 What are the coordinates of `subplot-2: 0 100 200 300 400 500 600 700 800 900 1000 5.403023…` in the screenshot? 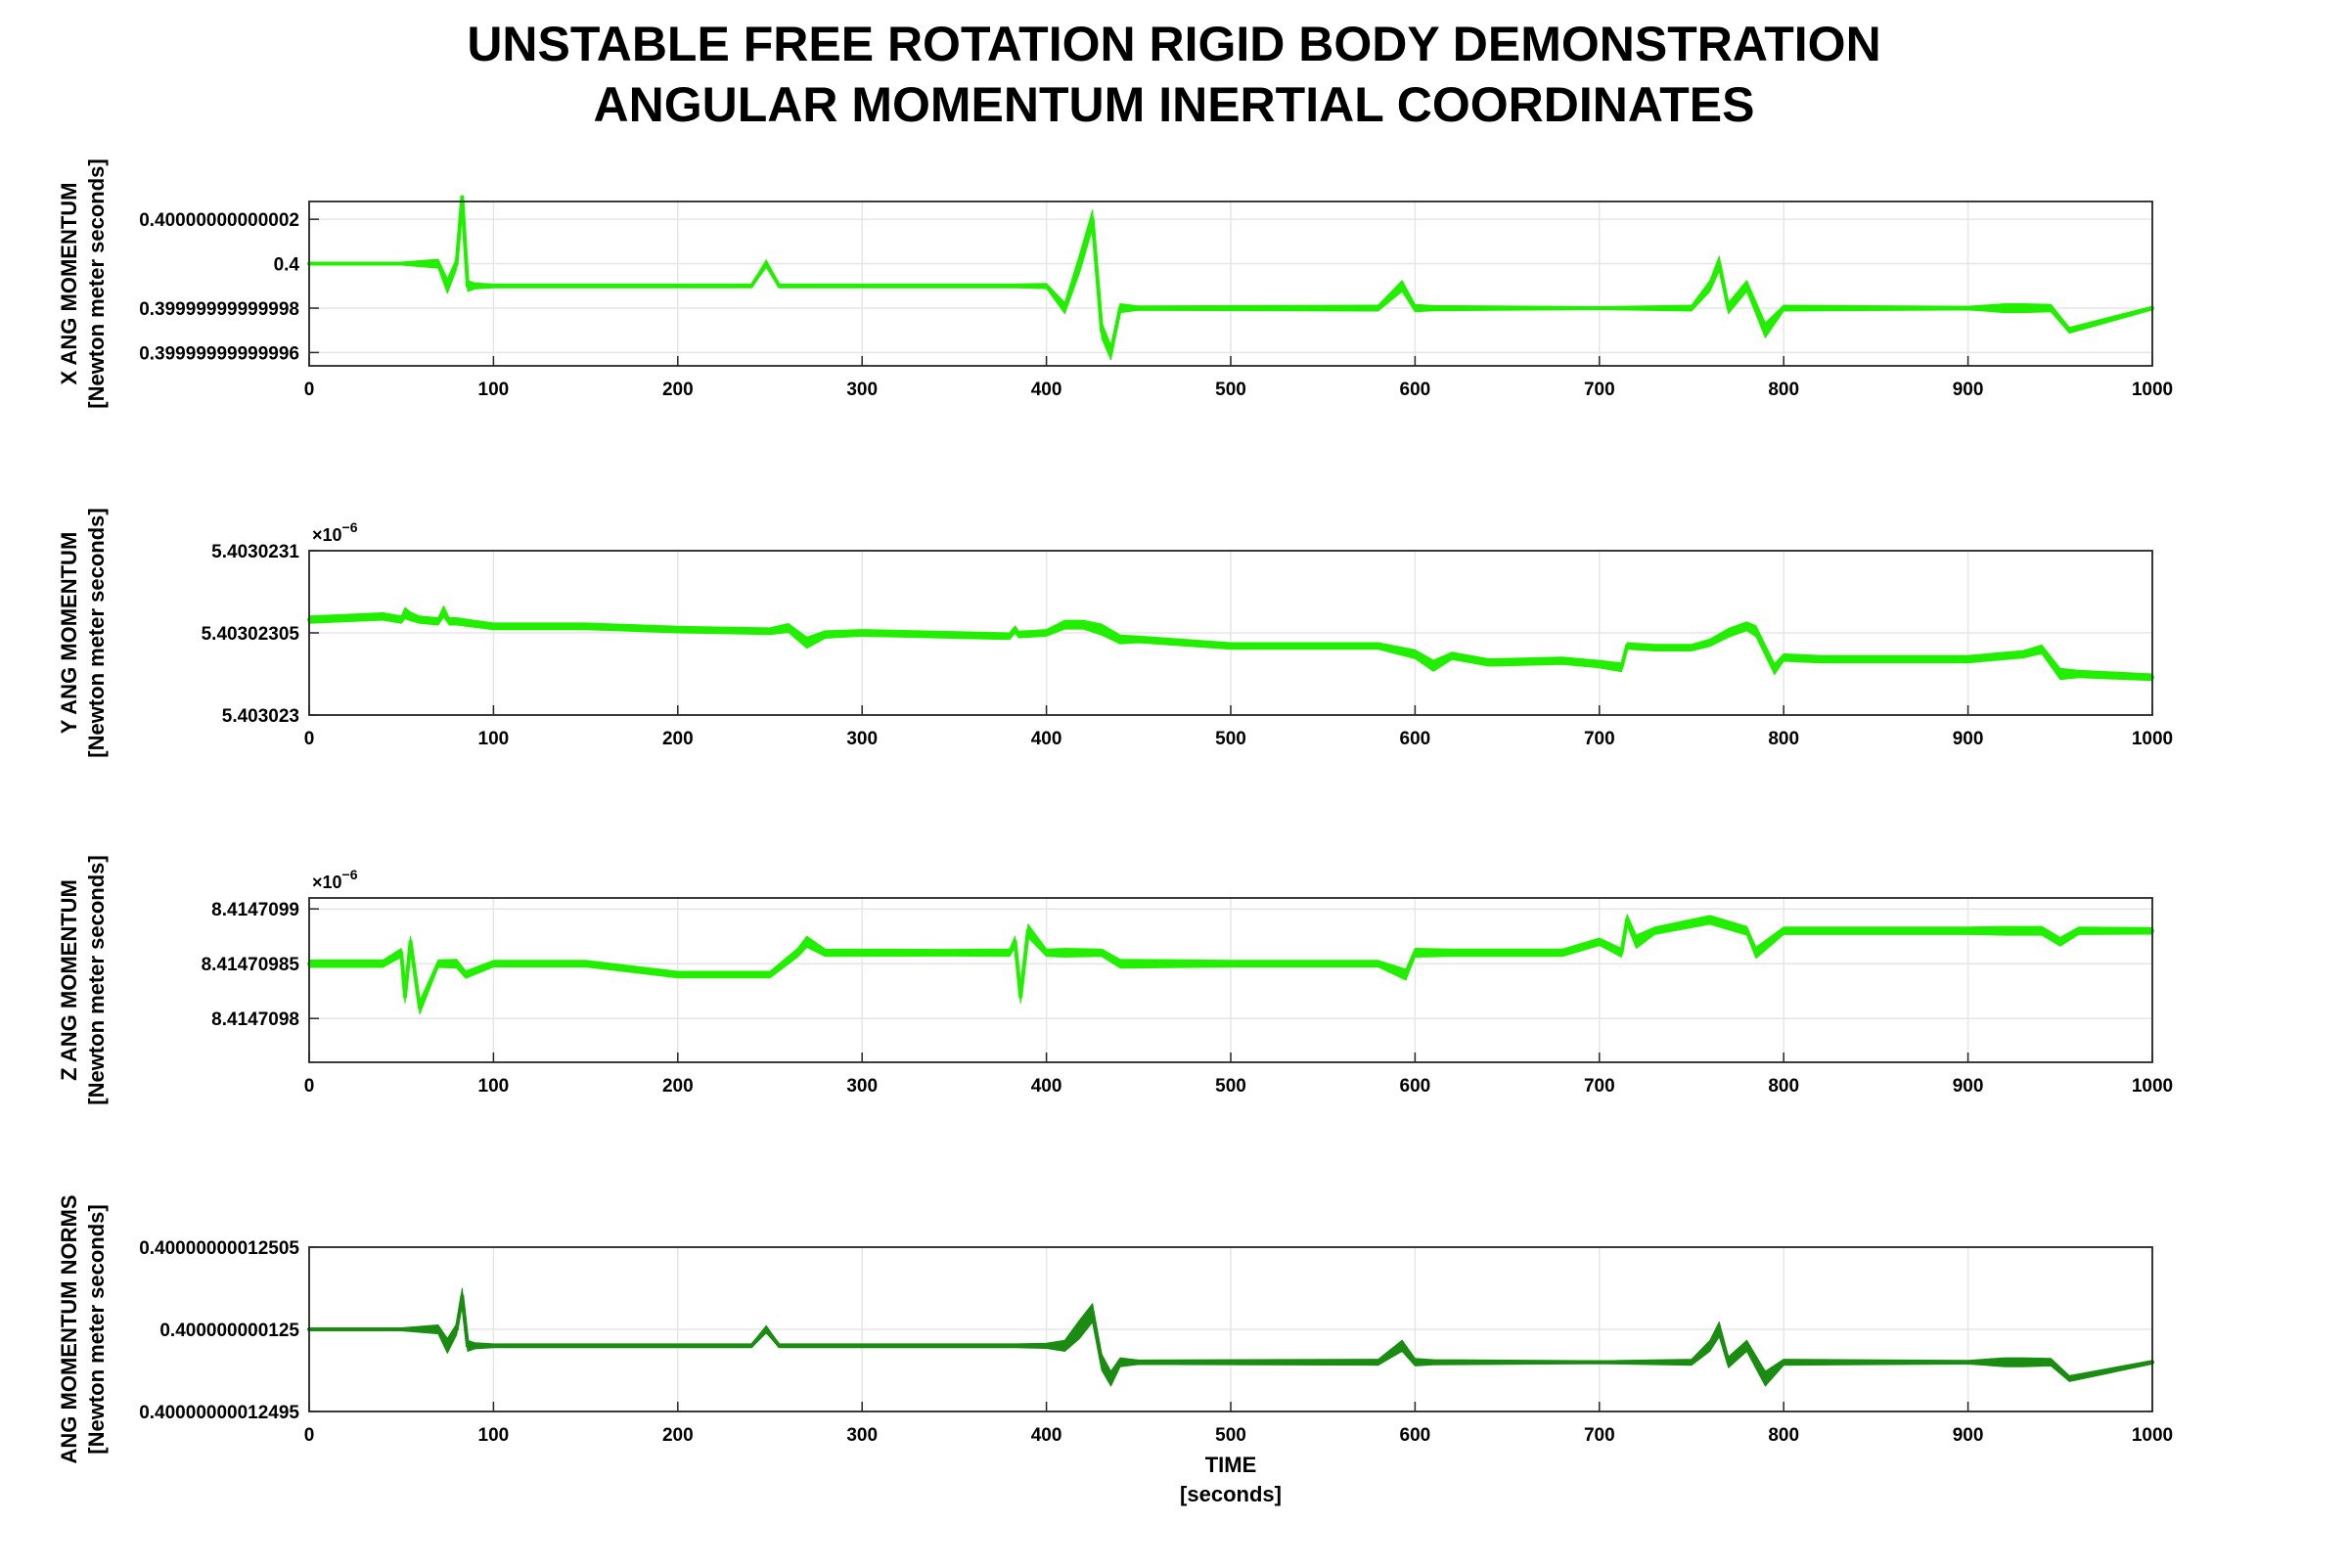 It's located at (1115, 633).